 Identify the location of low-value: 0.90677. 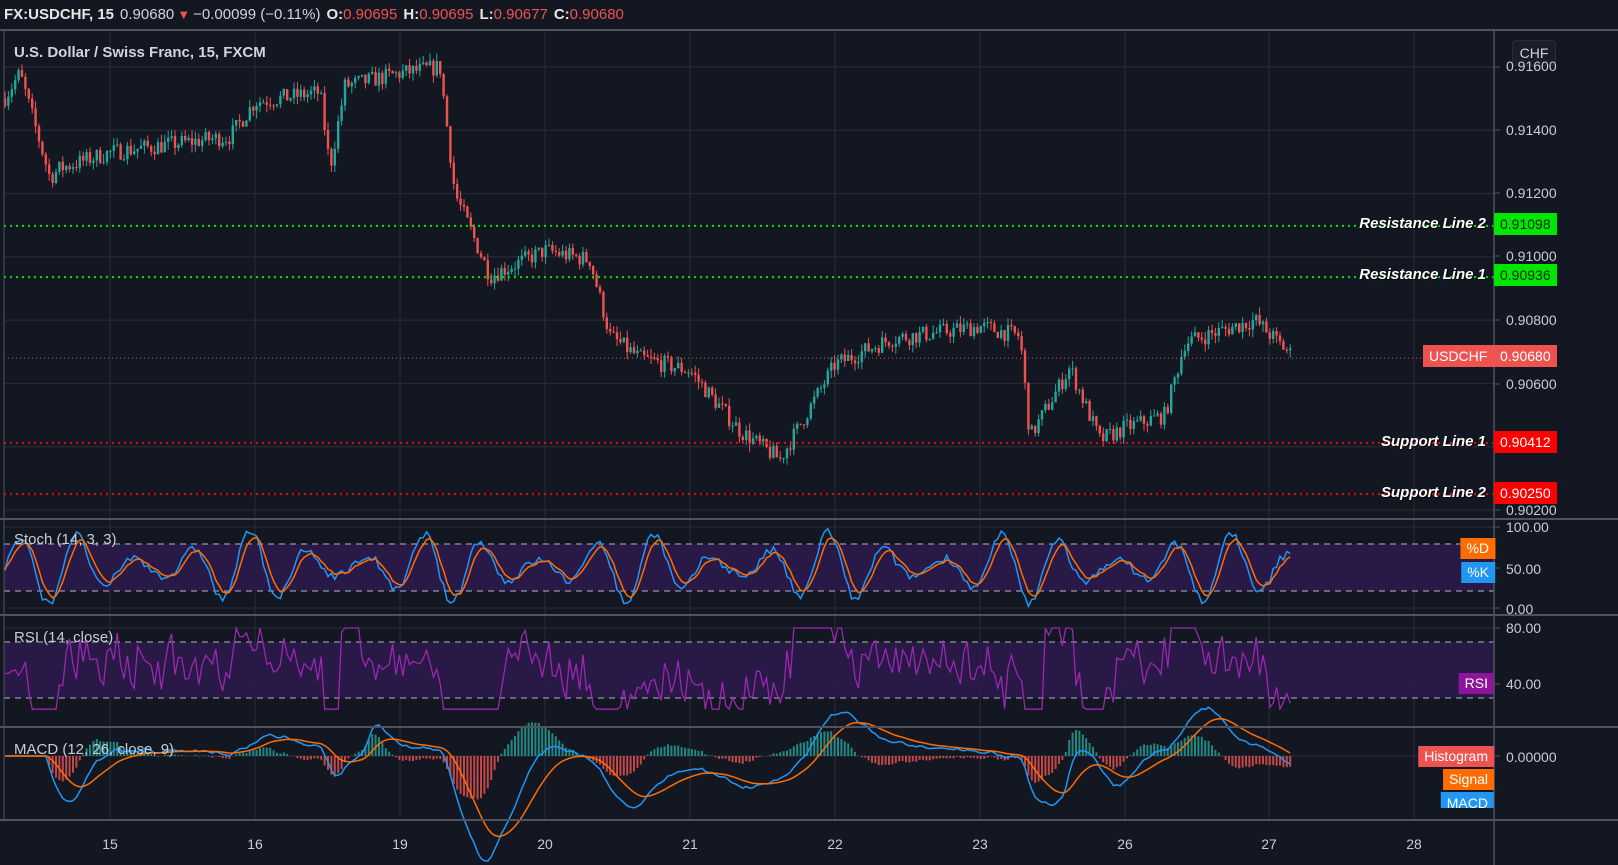
(520, 14).